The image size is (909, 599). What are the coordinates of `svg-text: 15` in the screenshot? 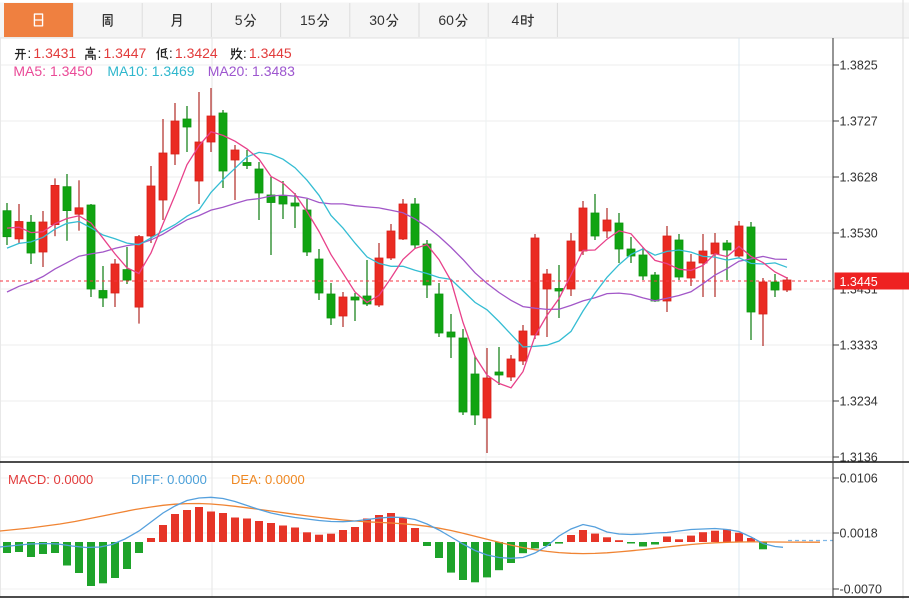 It's located at (308, 20).